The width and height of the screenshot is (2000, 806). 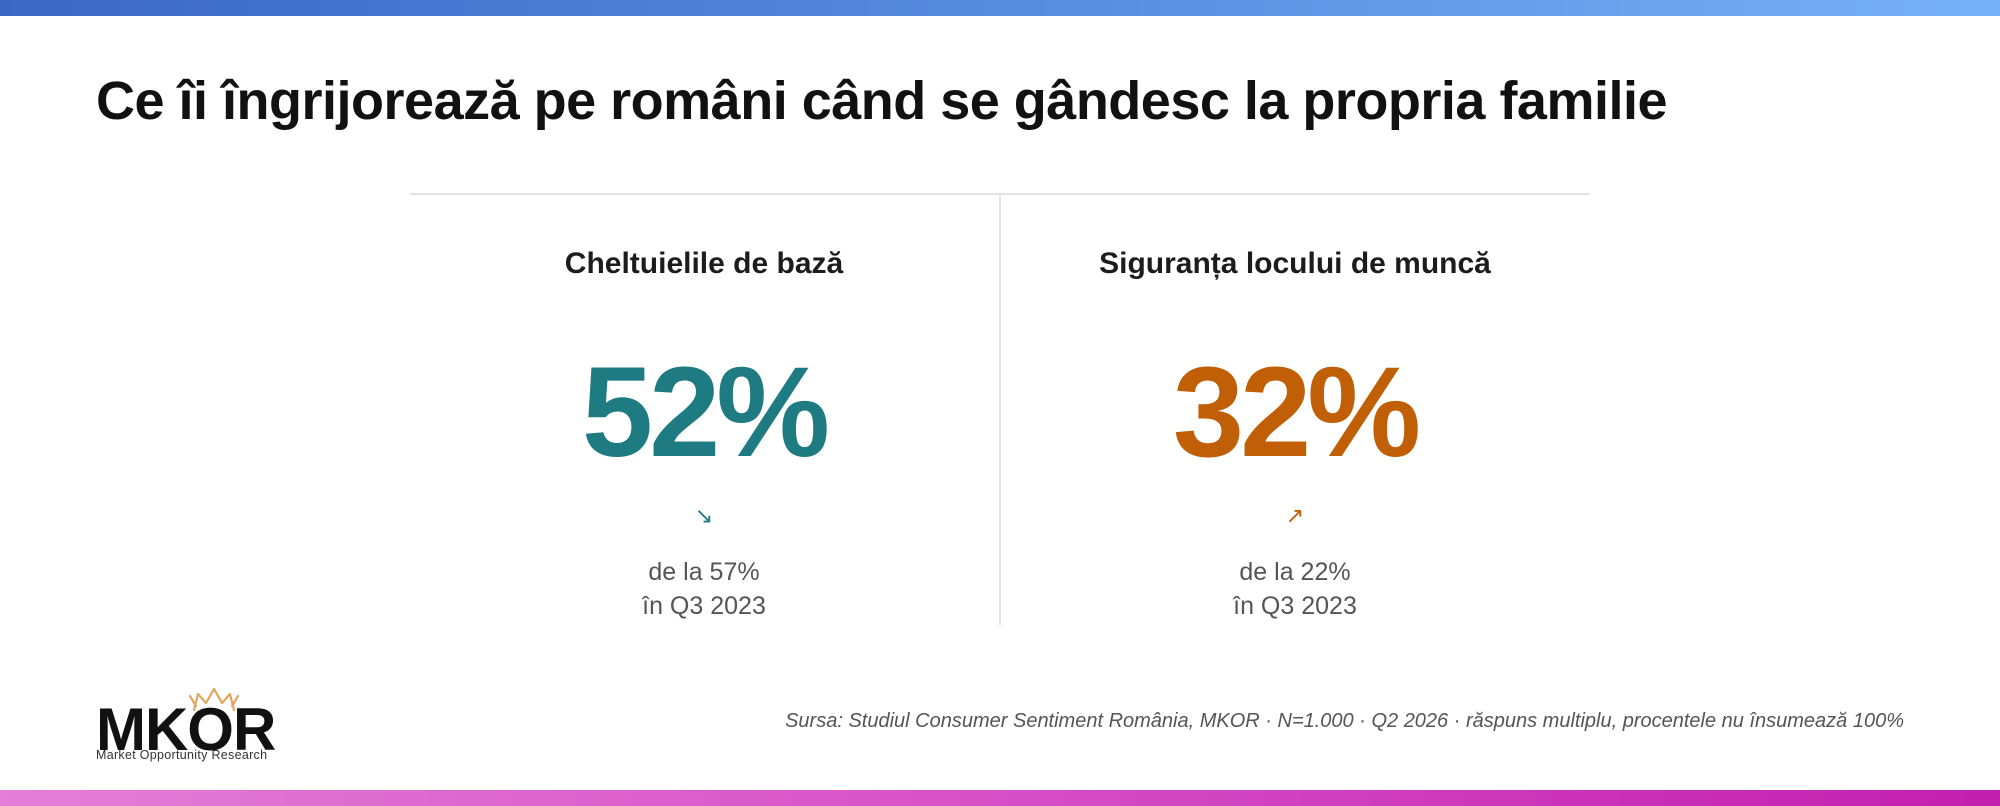 I want to click on center-divider-line, so click(x=1000, y=410).